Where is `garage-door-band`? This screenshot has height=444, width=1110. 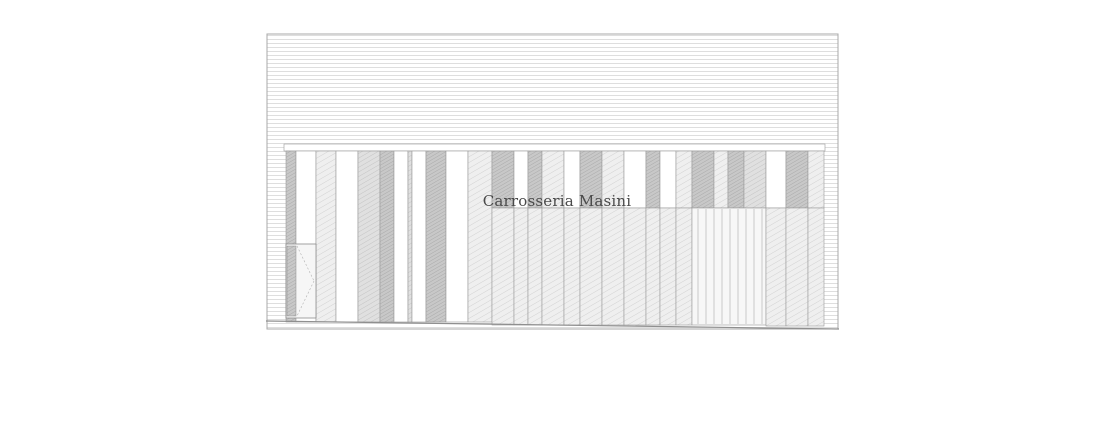 garage-door-band is located at coordinates (658, 267).